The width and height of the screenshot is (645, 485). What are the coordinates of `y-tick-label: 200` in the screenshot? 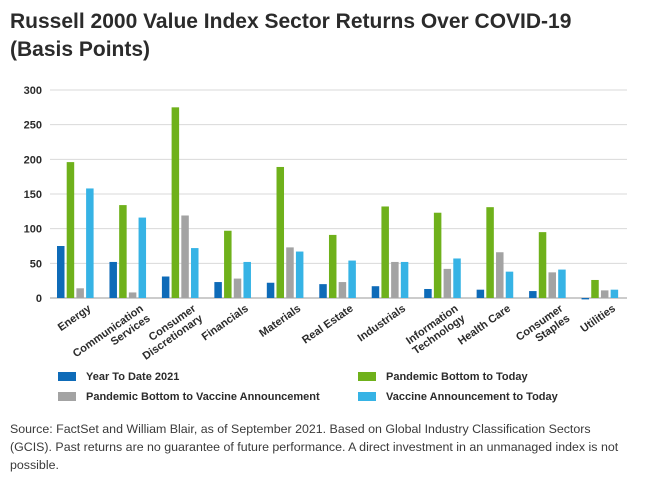 It's located at (33, 160).